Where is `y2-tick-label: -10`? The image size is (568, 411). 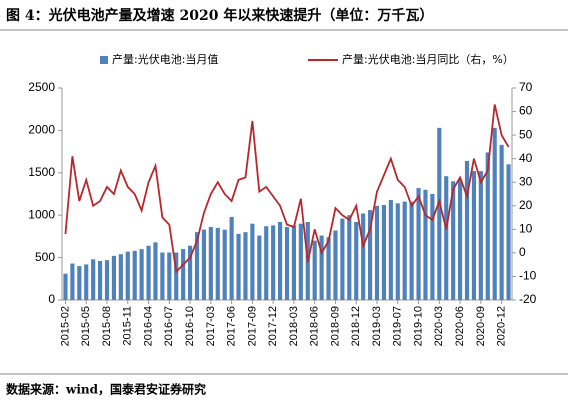 y2-tick-label: -10 is located at coordinates (528, 276).